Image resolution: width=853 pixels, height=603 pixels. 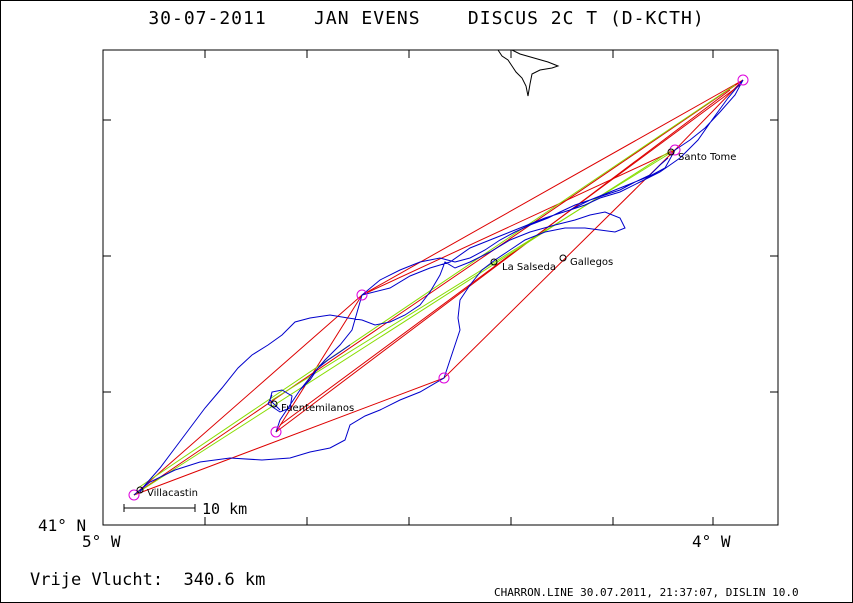 I want to click on scale-bar-label: 10 km, so click(x=224, y=509).